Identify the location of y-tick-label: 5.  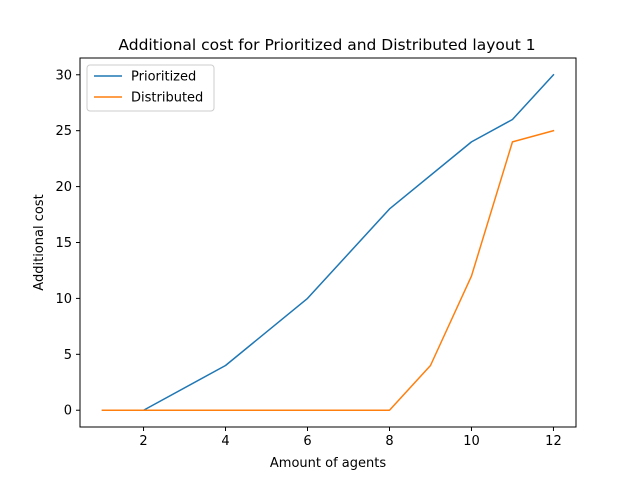
(68, 355).